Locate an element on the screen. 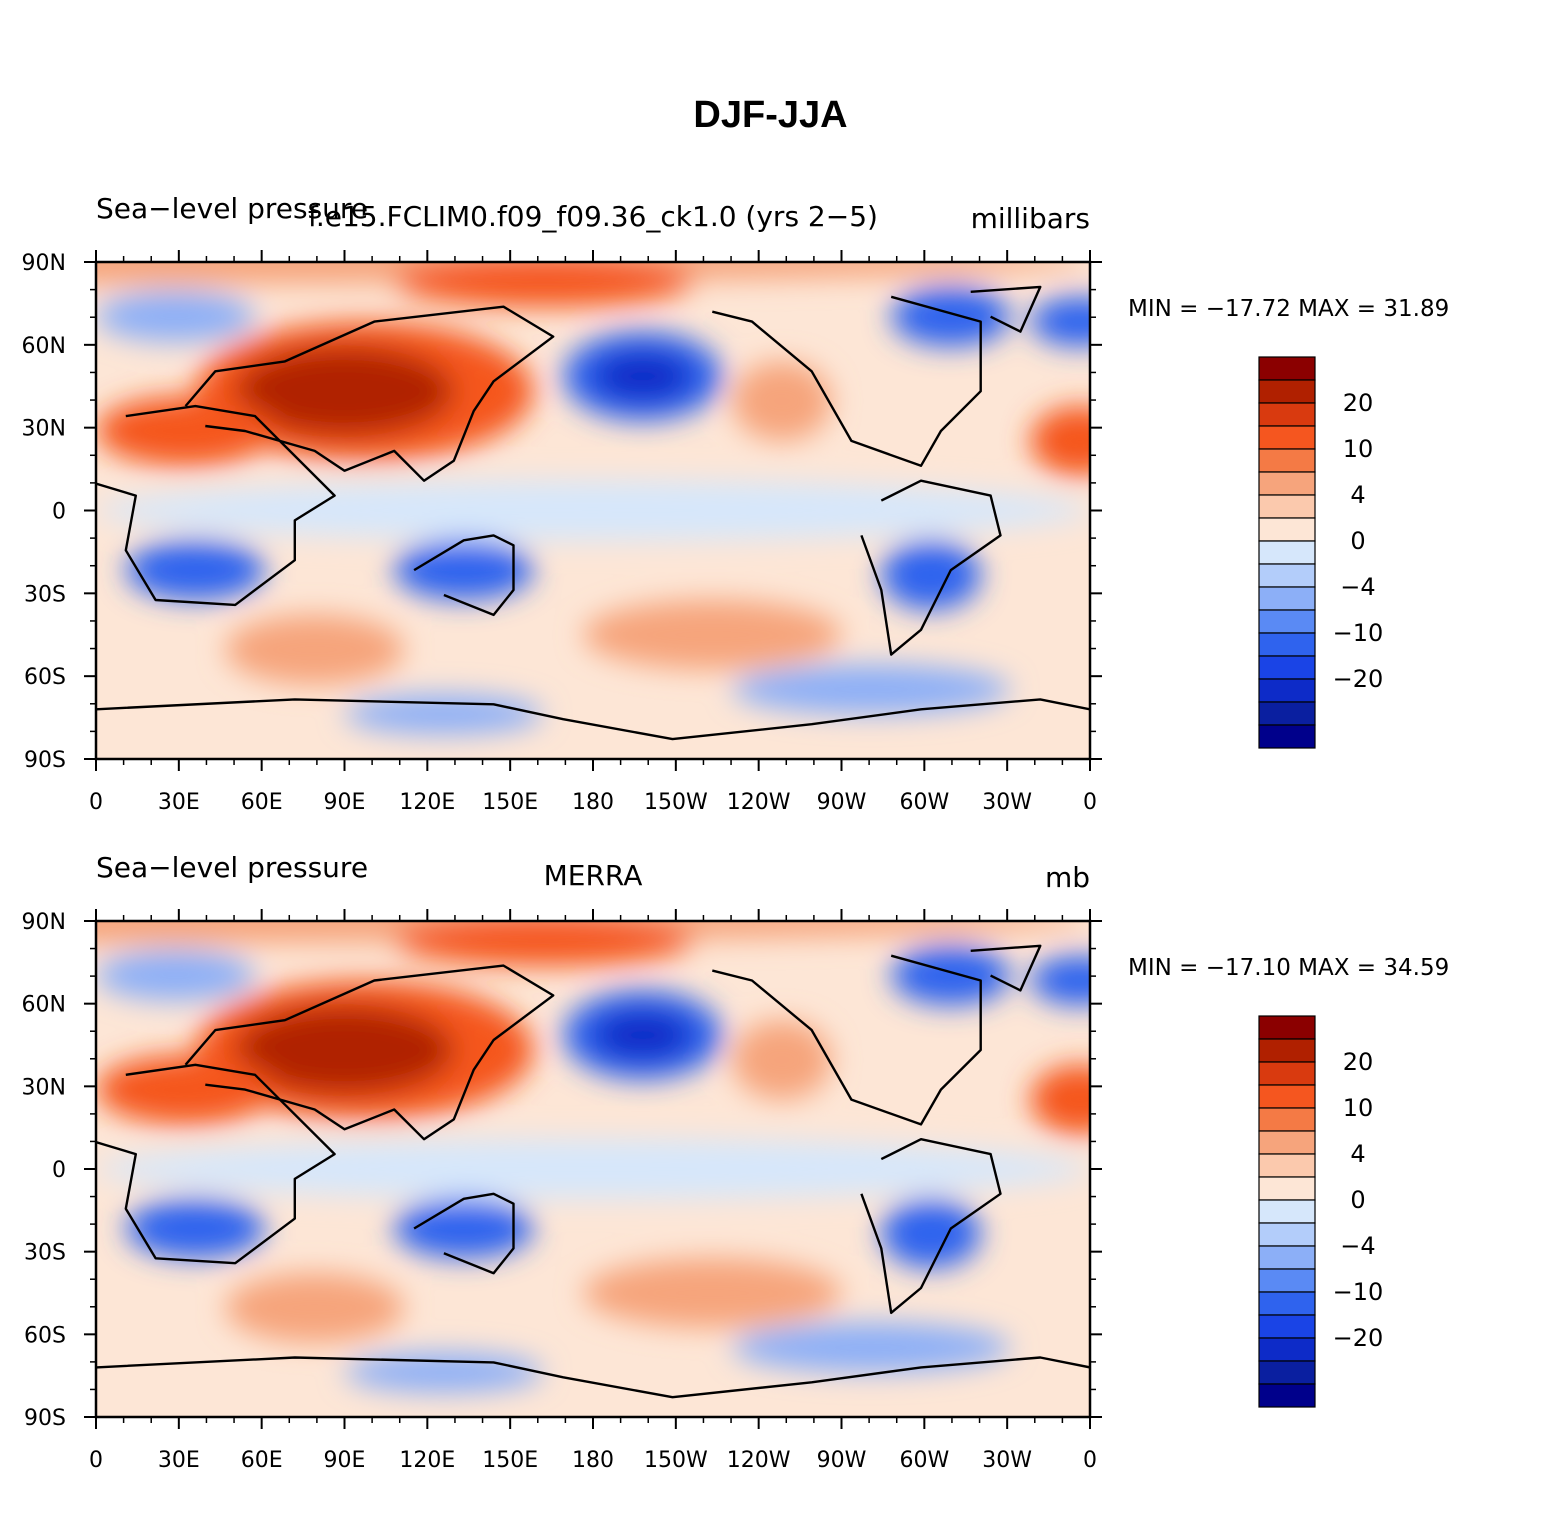 The width and height of the screenshot is (1541, 1538). lat-tick-label: 30N is located at coordinates (44, 1087).